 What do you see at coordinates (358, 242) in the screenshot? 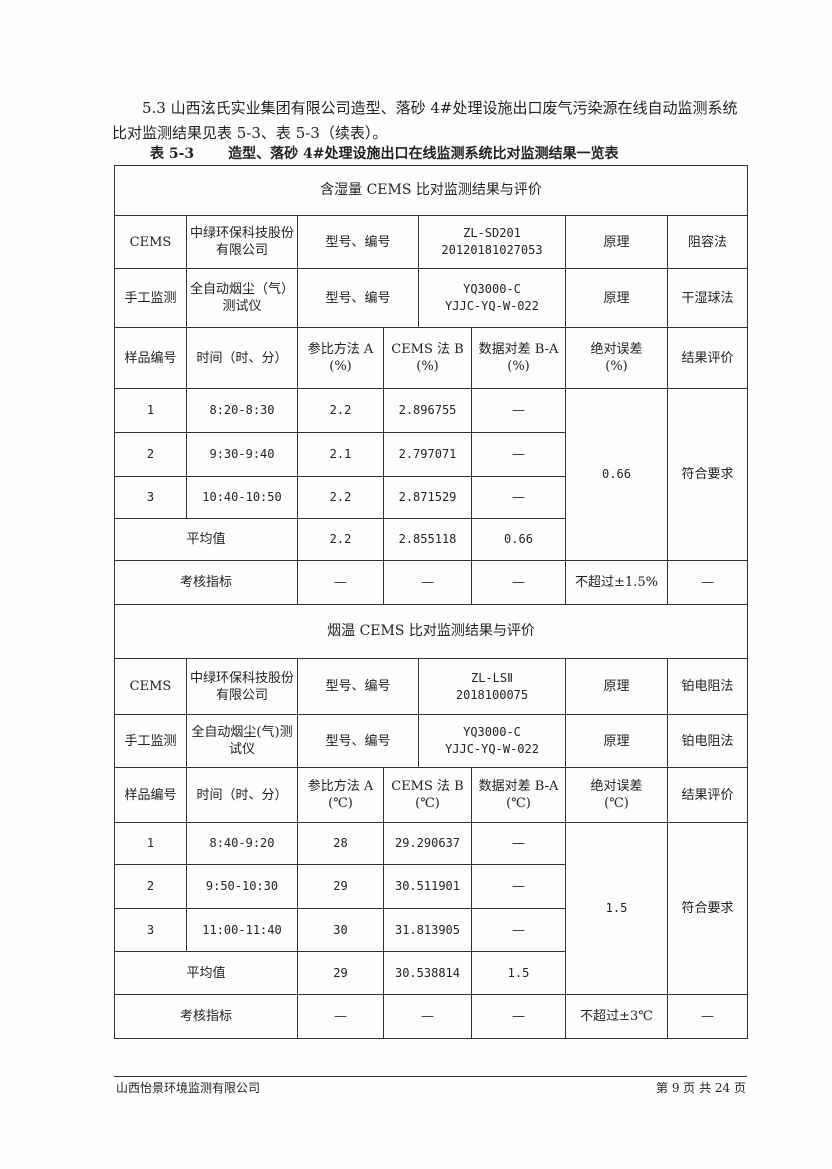
I see `model-label-text: 型号、编号` at bounding box center [358, 242].